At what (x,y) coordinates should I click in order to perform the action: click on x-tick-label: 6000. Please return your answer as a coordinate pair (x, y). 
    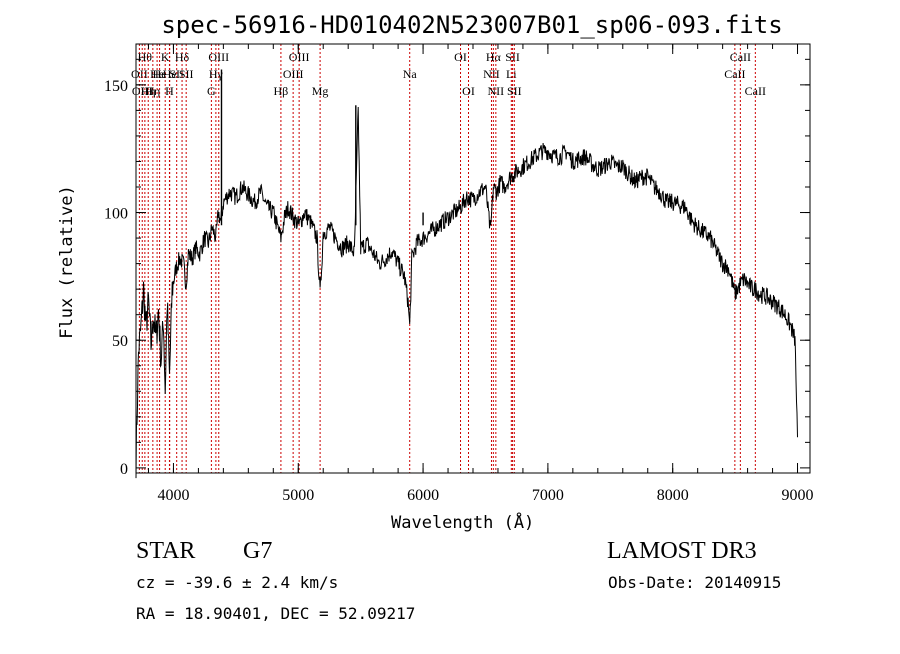
    Looking at the image, I should click on (423, 495).